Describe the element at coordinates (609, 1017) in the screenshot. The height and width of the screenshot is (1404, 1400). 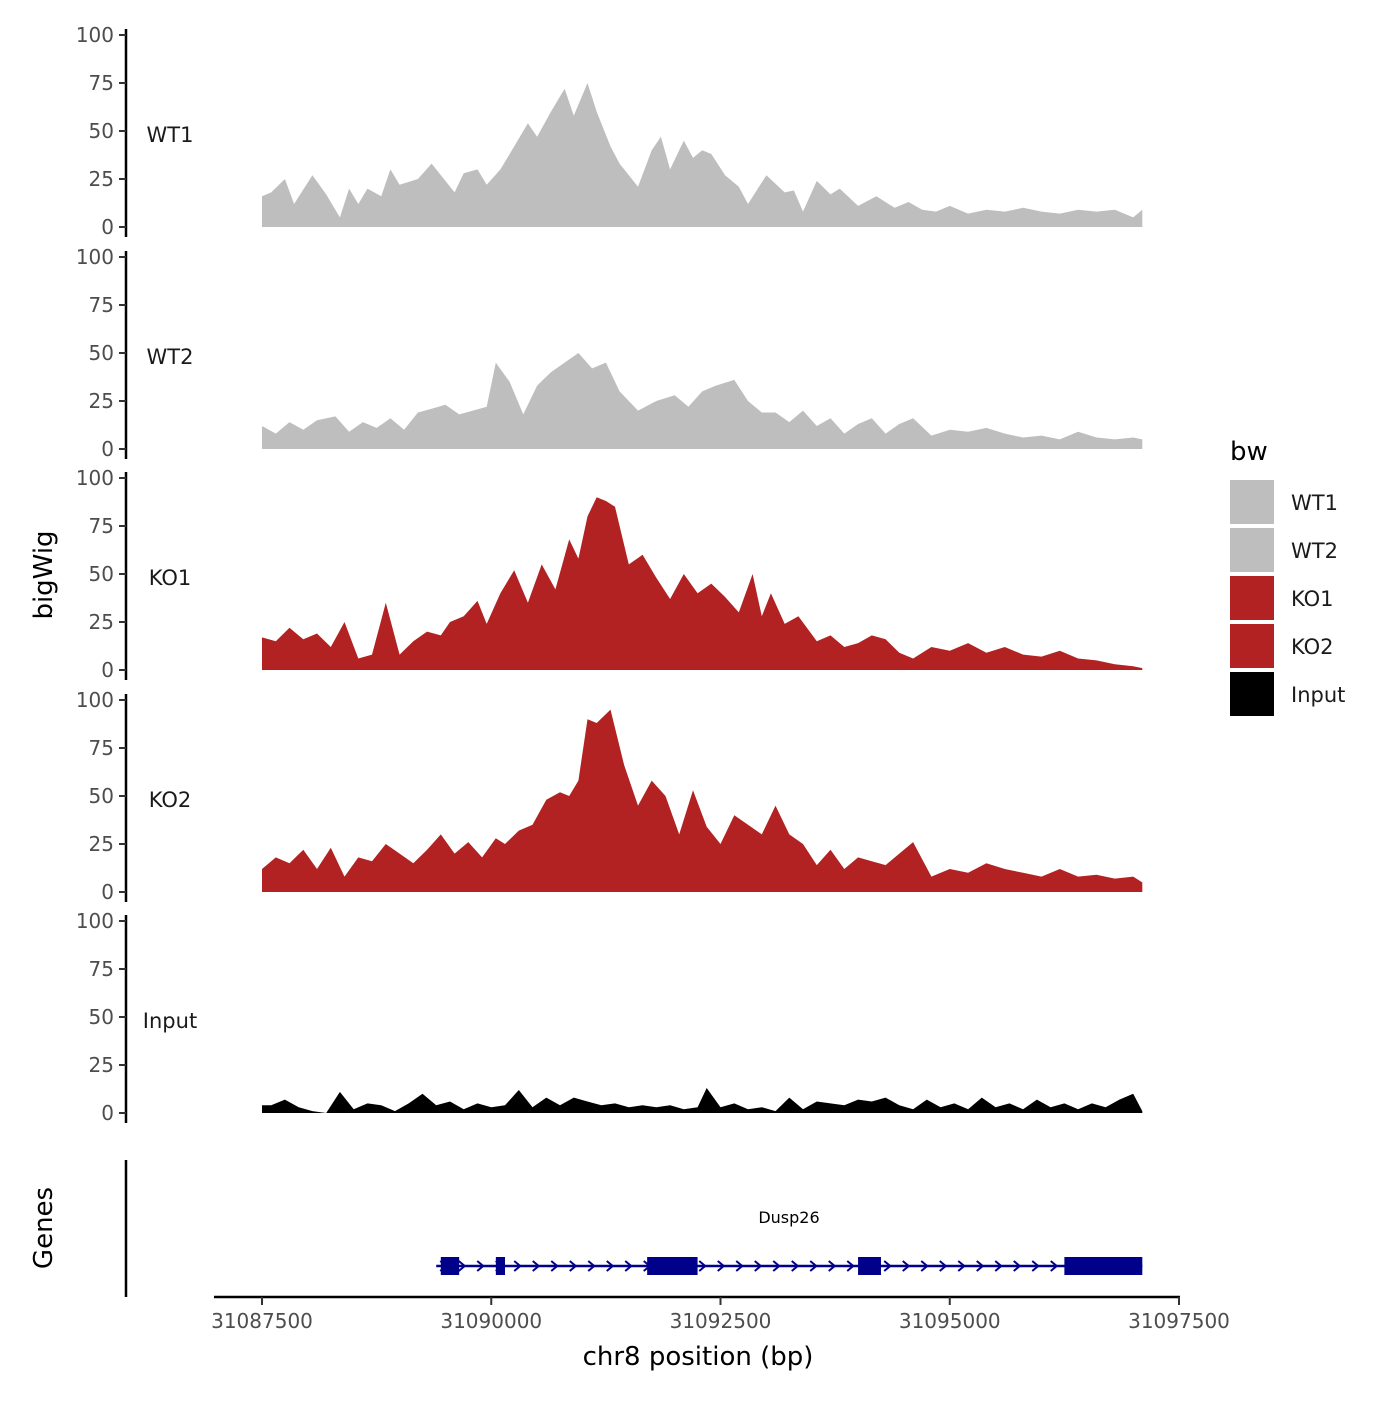
I see `track-input: 0 25 50 75 100 Input` at that location.